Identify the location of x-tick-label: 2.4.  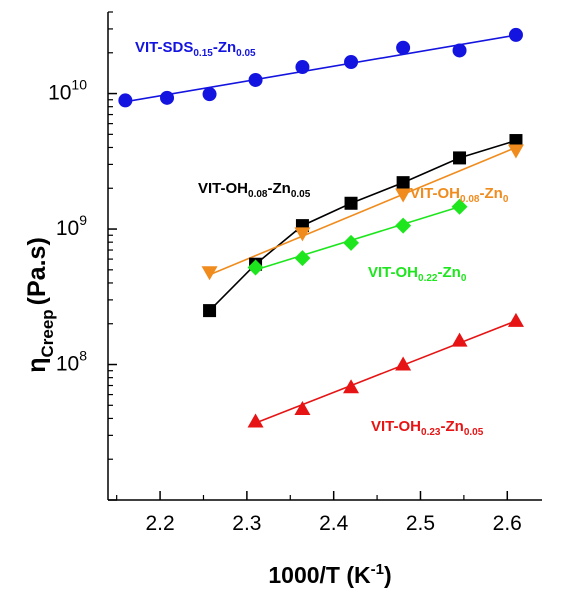
(334, 523).